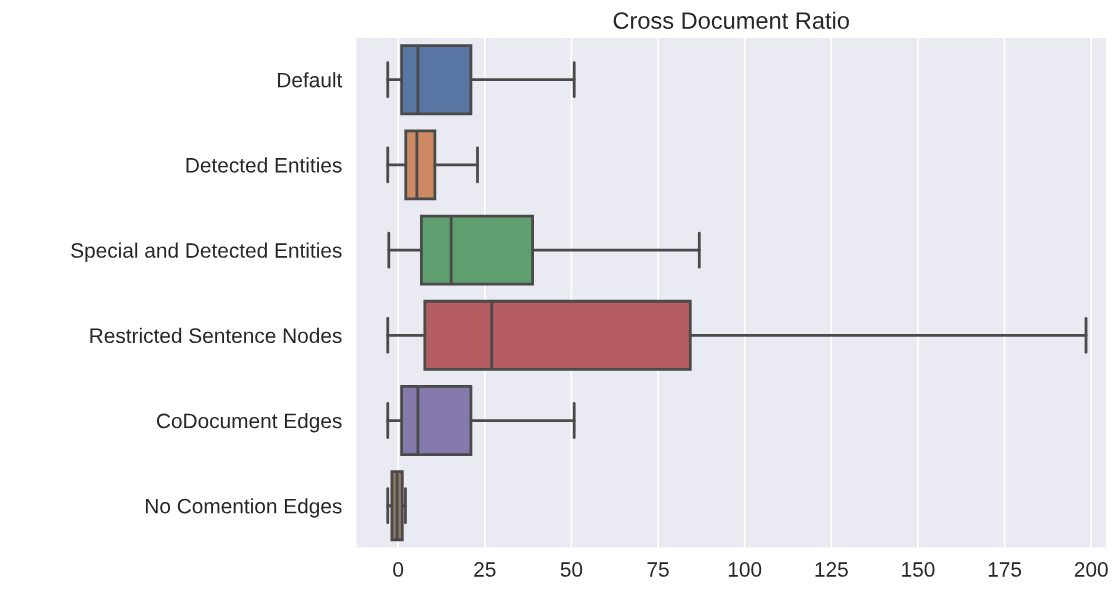 The height and width of the screenshot is (598, 1118). Describe the element at coordinates (249, 422) in the screenshot. I see `y-tick-label: CoDocument Edges` at that location.